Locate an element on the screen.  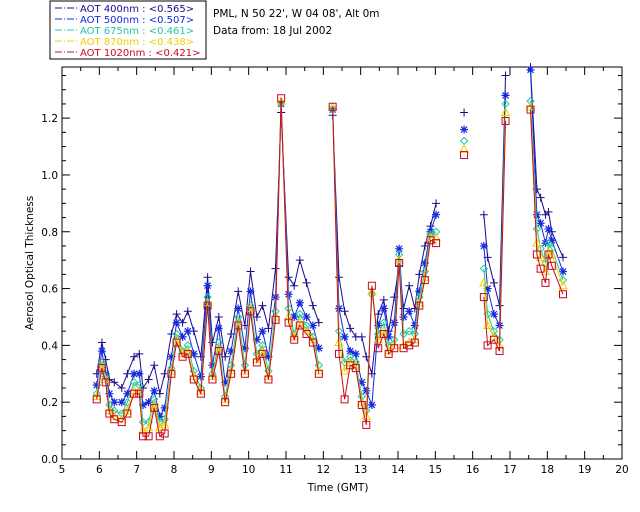
x-tick-label: 16 is located at coordinates (473, 470).